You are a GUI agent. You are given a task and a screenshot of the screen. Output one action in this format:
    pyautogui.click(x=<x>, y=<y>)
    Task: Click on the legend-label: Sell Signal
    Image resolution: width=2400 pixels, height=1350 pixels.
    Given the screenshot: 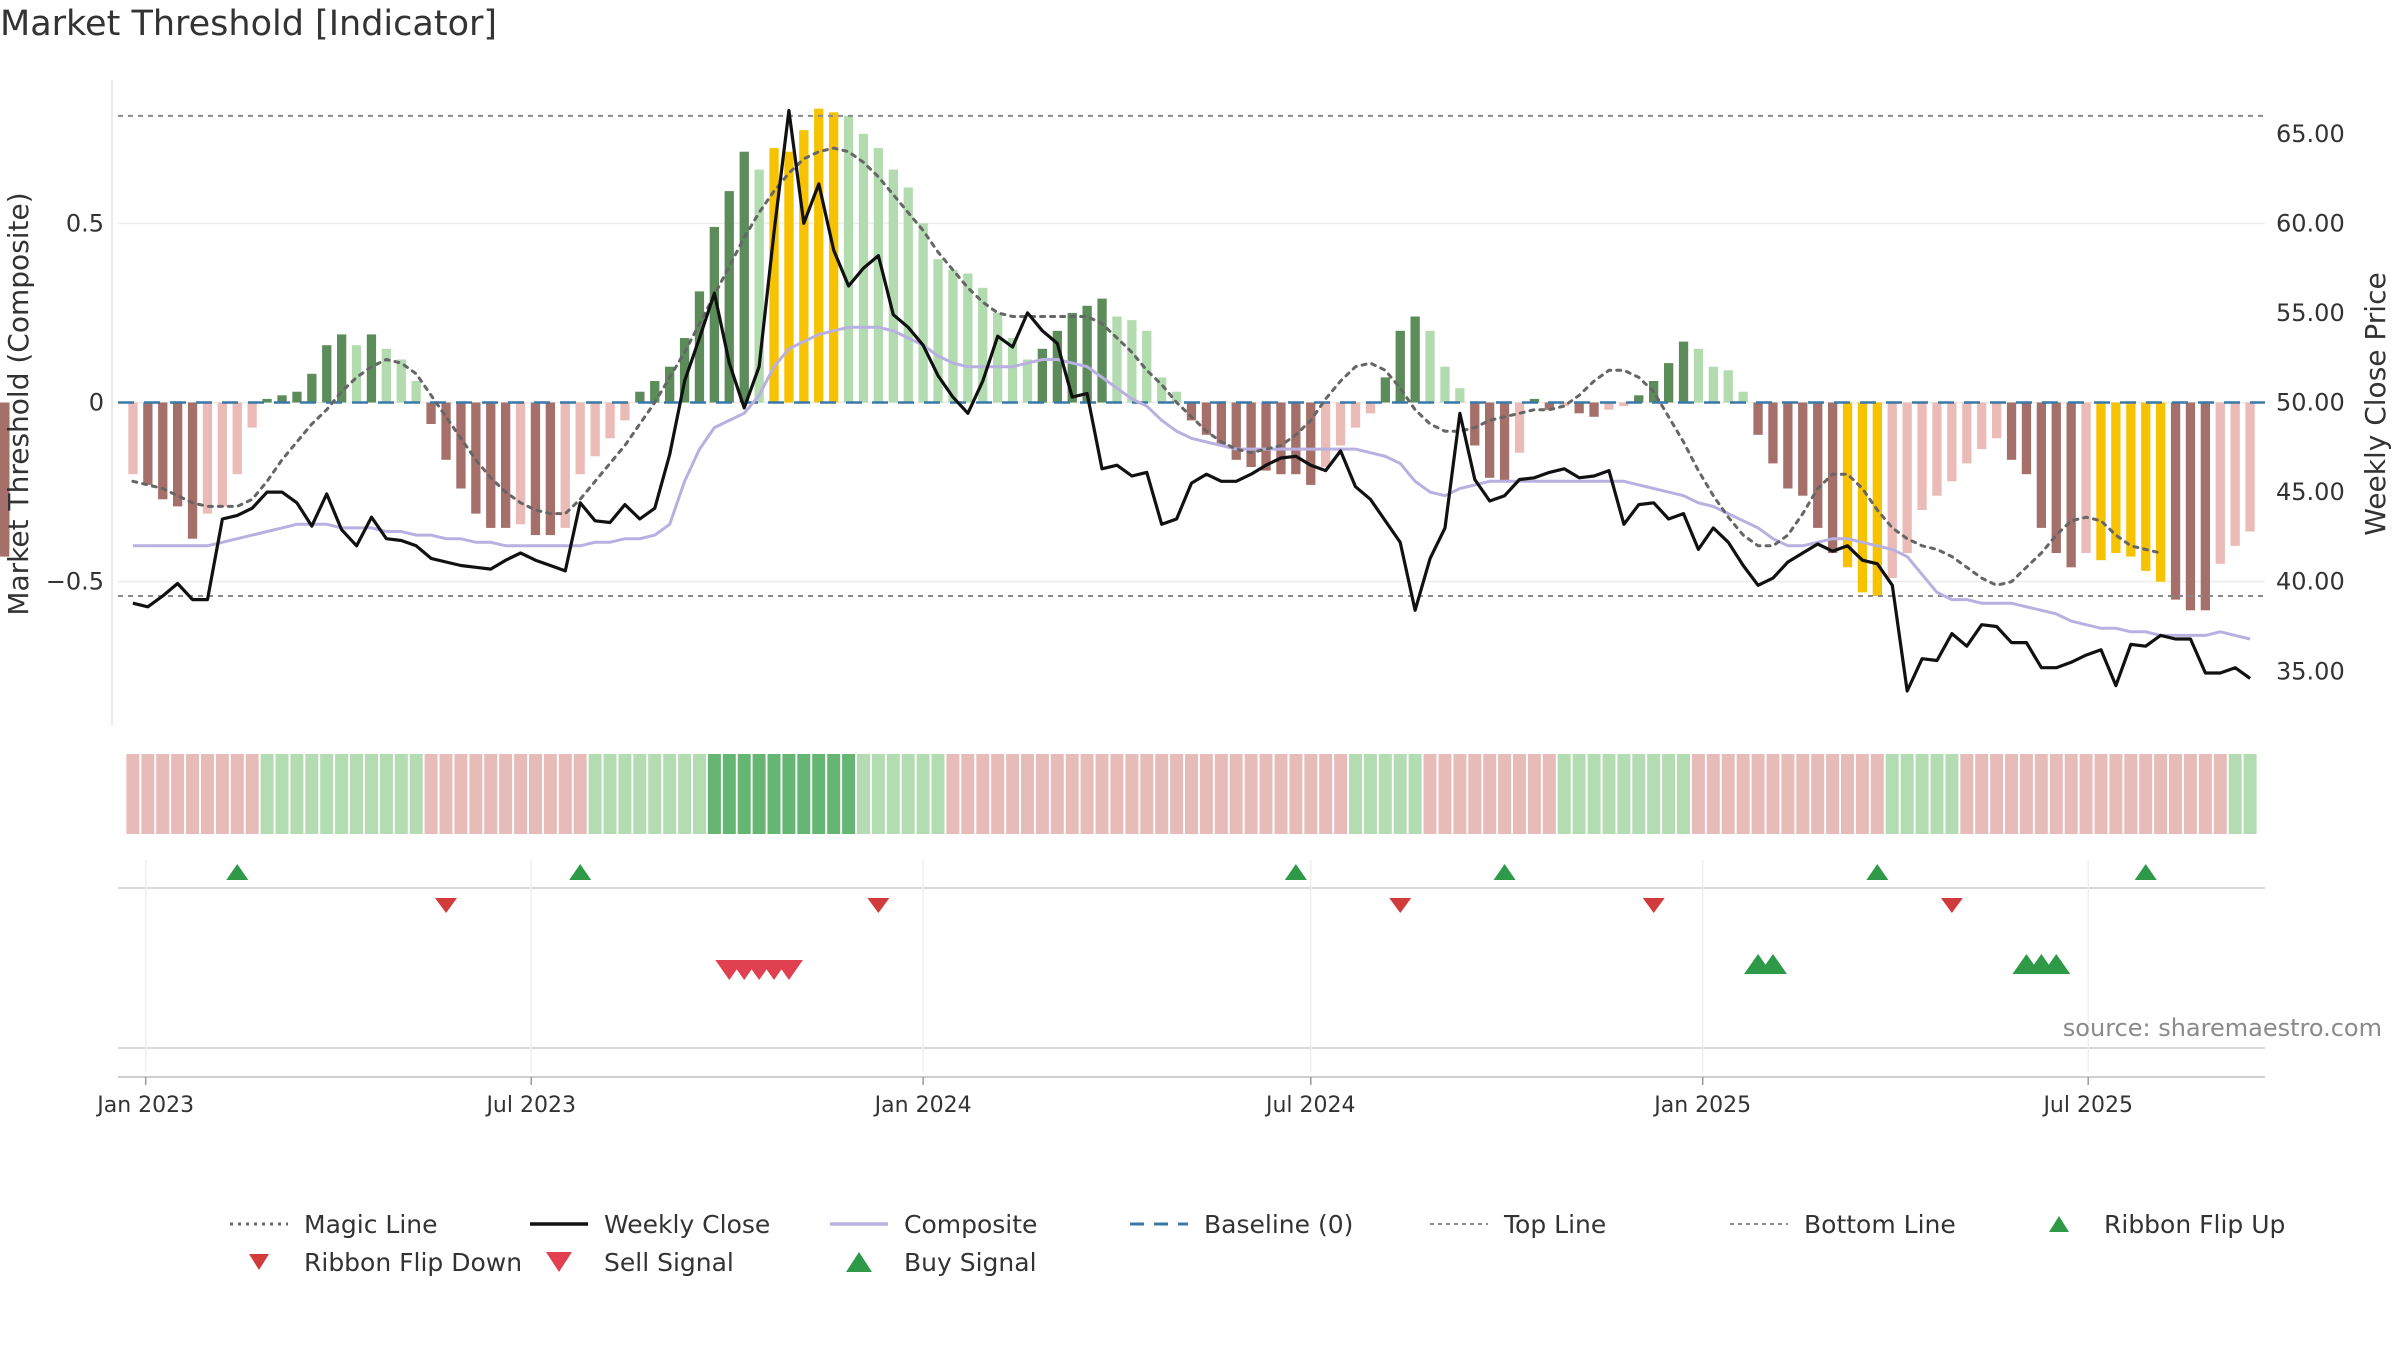 What is the action you would take?
    pyautogui.click(x=669, y=1262)
    